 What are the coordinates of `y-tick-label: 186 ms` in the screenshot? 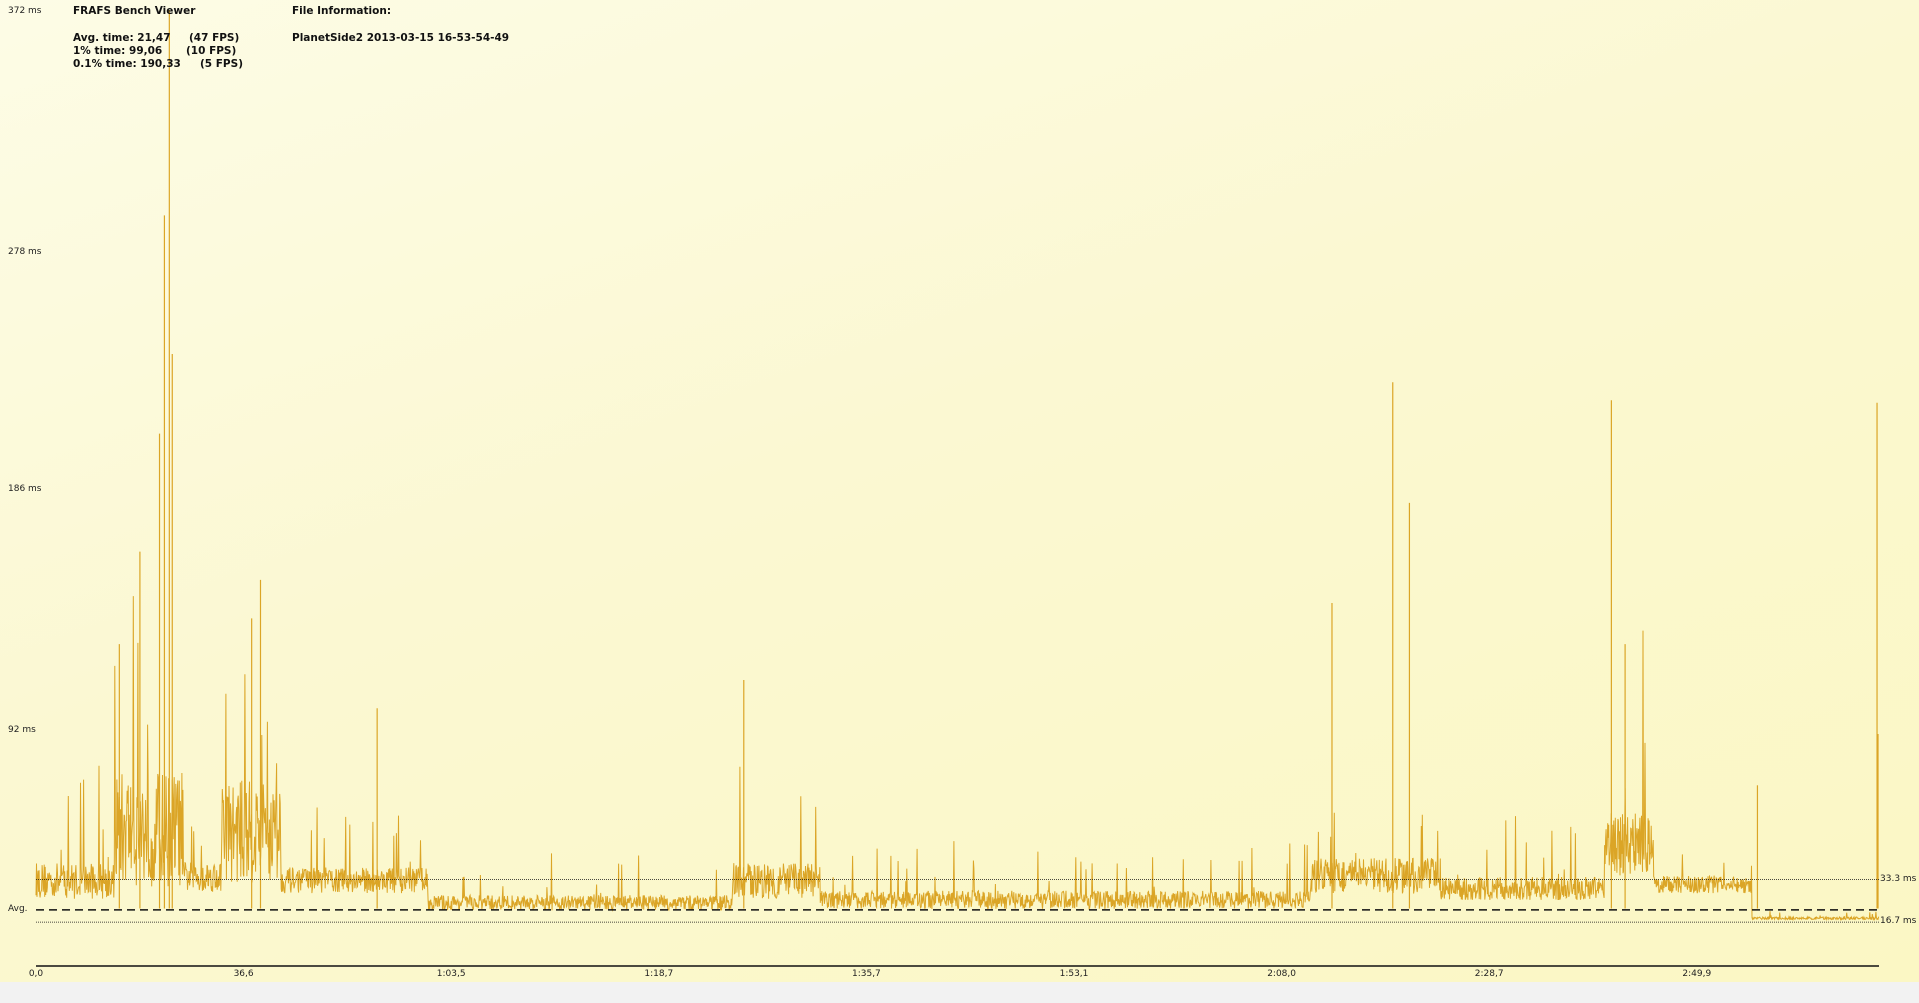 It's located at (25, 488).